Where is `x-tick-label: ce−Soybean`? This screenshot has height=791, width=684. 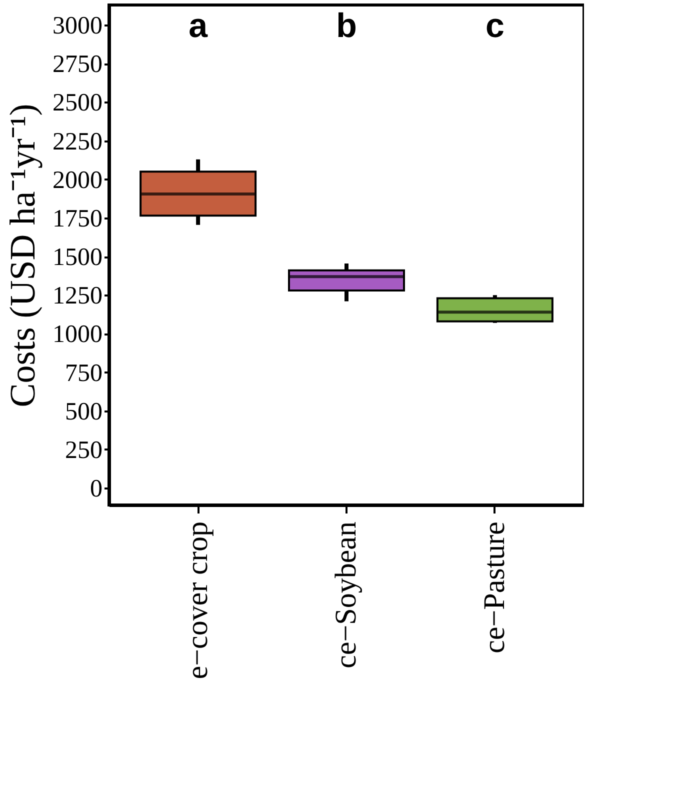
x-tick-label: ce−Soybean is located at coordinates (346, 595).